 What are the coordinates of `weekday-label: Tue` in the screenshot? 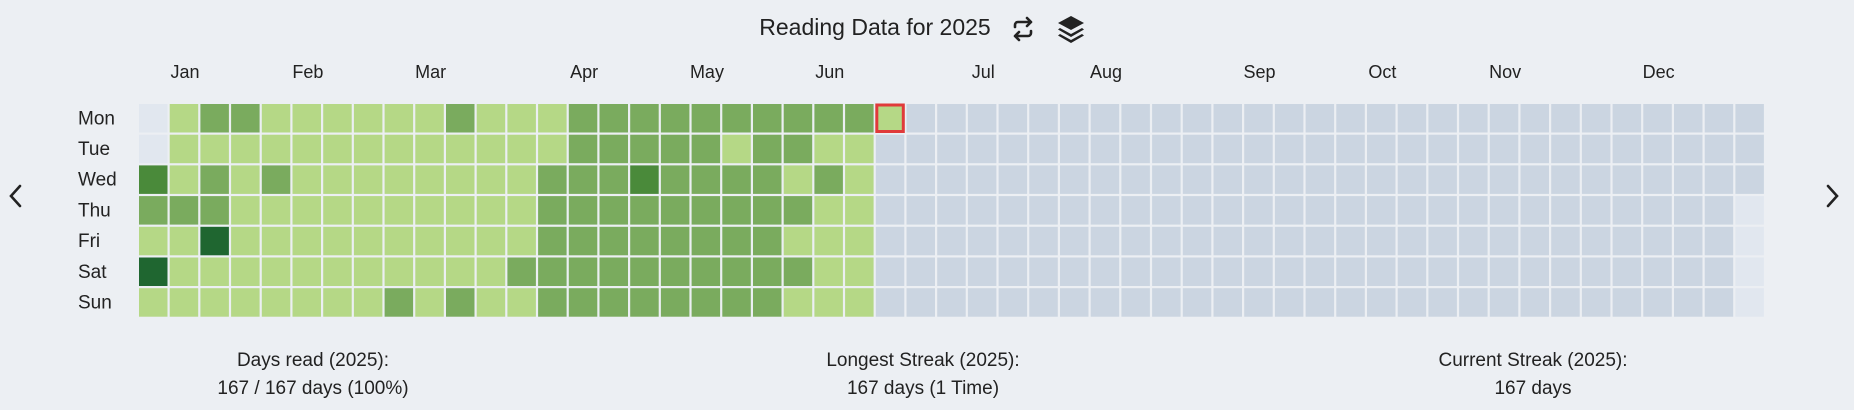 It's located at (94, 149).